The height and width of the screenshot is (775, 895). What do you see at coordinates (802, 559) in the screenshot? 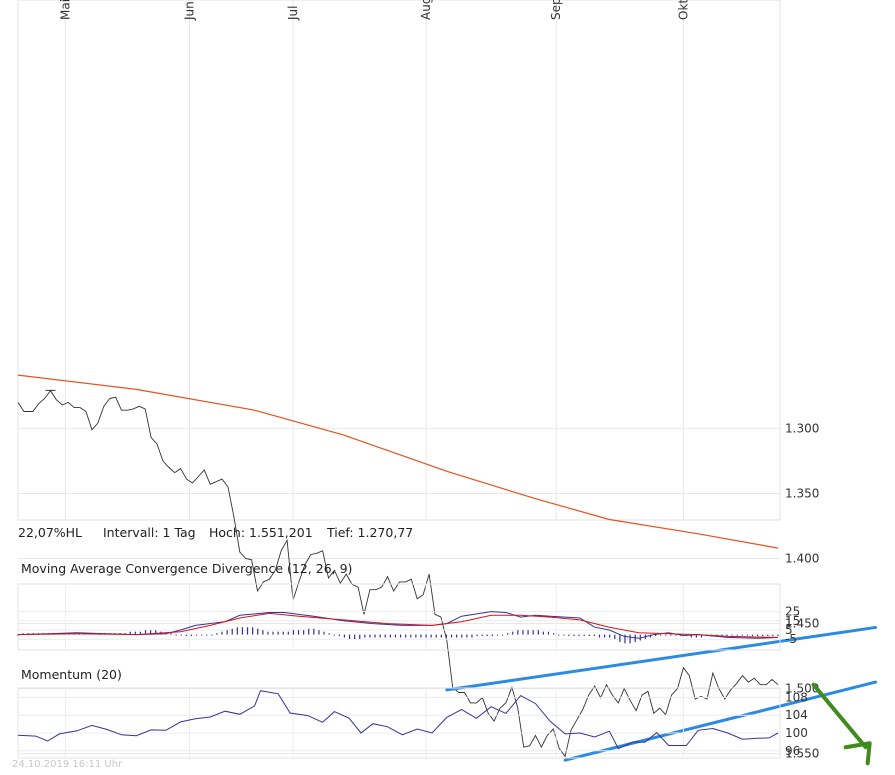
I see `y-tick-label: 1.400` at bounding box center [802, 559].